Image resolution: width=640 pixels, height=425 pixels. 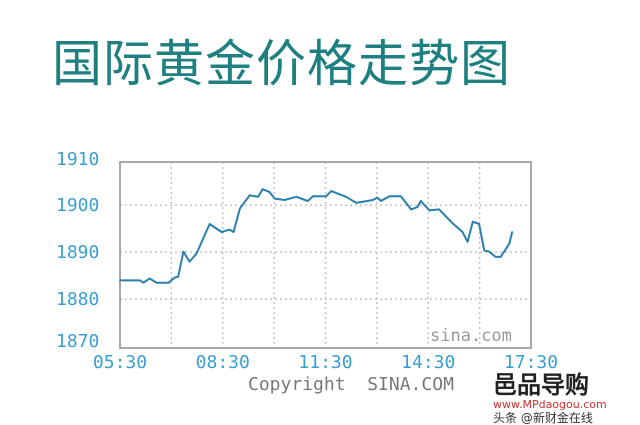 I want to click on x-axis: 05:30 08:30 11:30 14:30 17:30, so click(x=325, y=362).